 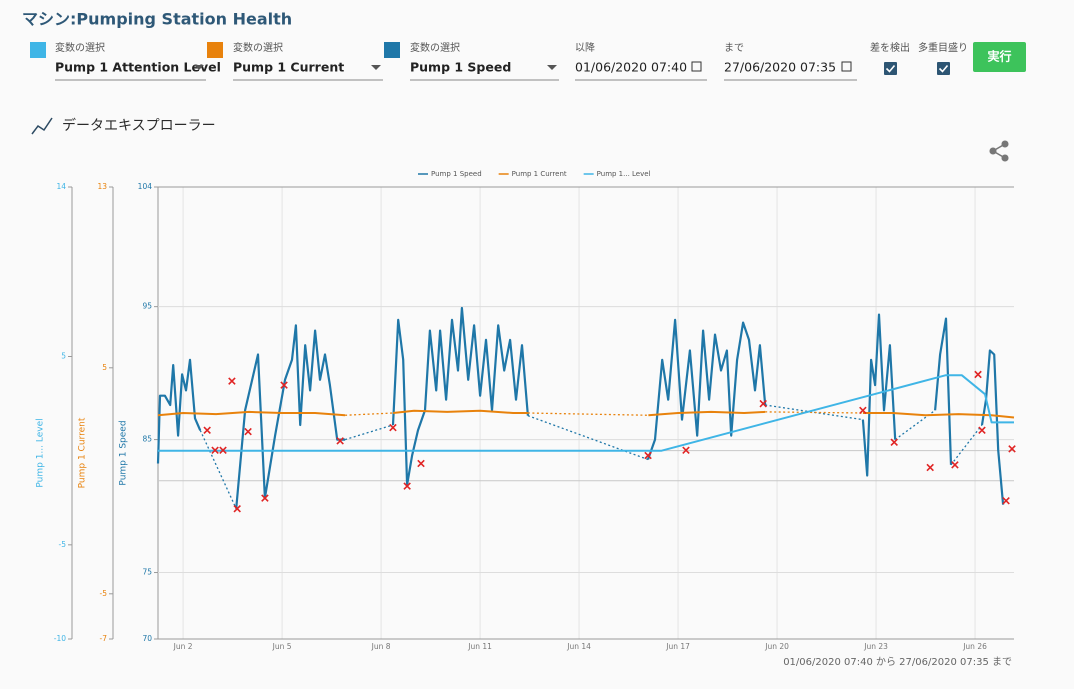 I want to click on x-tick-label: Jun 8, so click(x=381, y=646).